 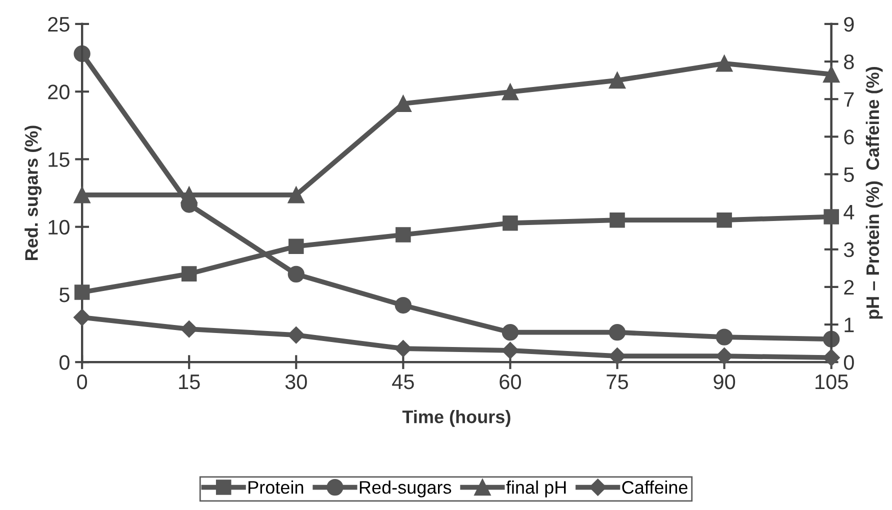 I want to click on y2-tick-label: 7, so click(x=849, y=99).